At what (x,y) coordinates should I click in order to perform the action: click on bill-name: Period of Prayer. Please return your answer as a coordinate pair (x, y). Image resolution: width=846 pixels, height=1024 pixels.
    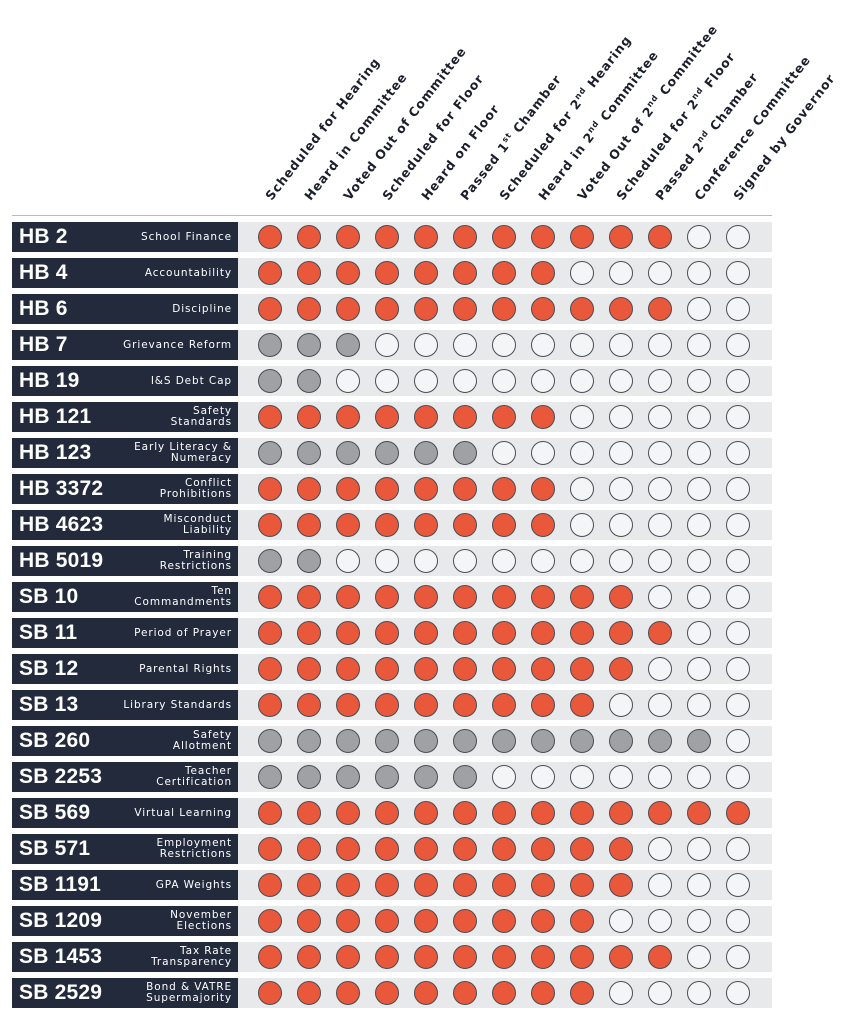
    Looking at the image, I should click on (183, 632).